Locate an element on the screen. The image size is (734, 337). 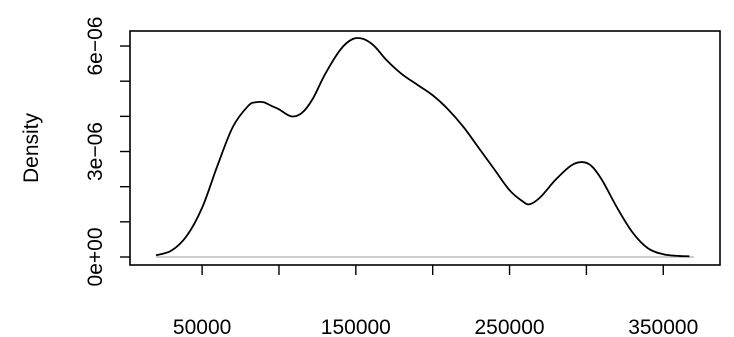
x-tick-label: 50000 is located at coordinates (202, 326).